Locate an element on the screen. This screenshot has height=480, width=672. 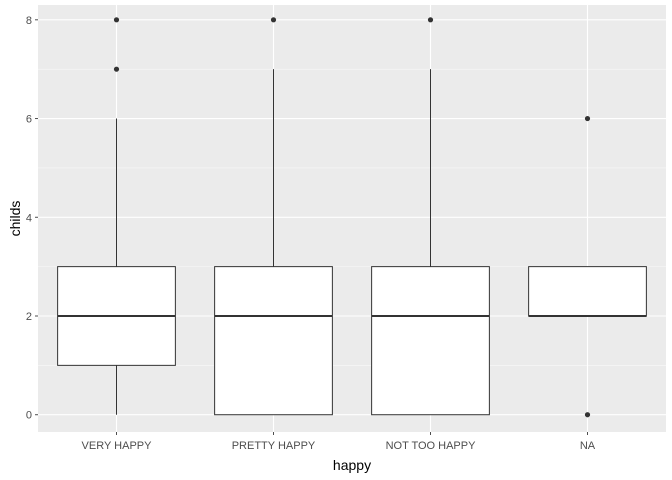
y-tick-label: 8 is located at coordinates (29, 21).